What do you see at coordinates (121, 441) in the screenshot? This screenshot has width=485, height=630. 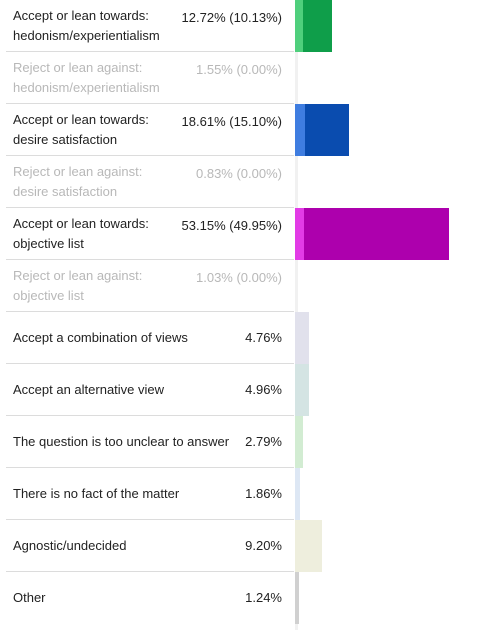 I see `row-label: The question is too unclear to answer` at bounding box center [121, 441].